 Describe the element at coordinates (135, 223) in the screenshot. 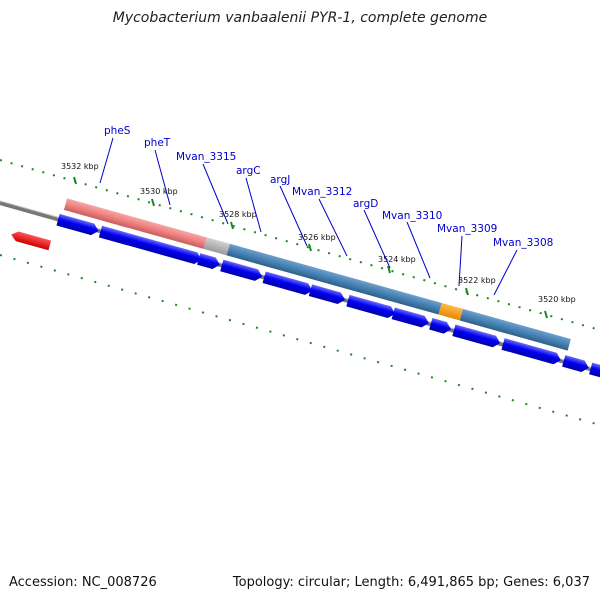

I see `segment-salmon` at that location.